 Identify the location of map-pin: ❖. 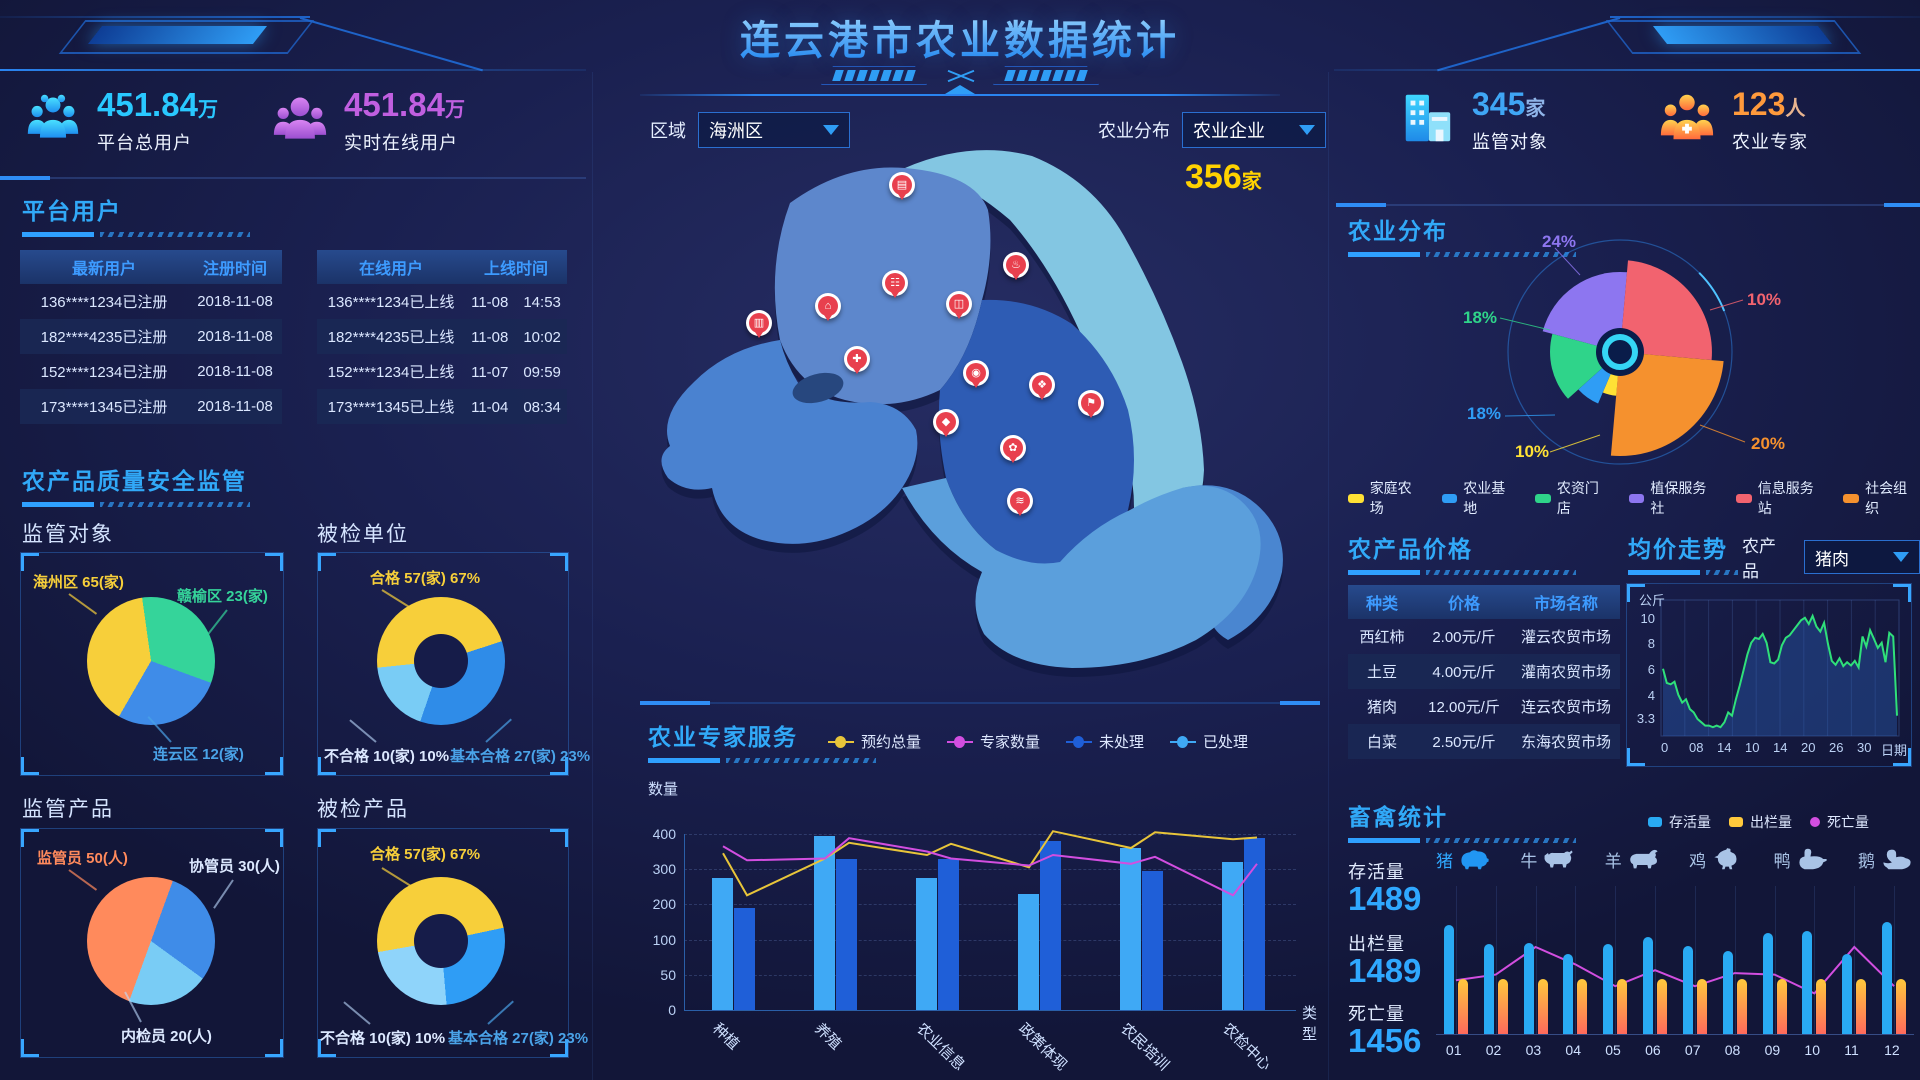
(1042, 385).